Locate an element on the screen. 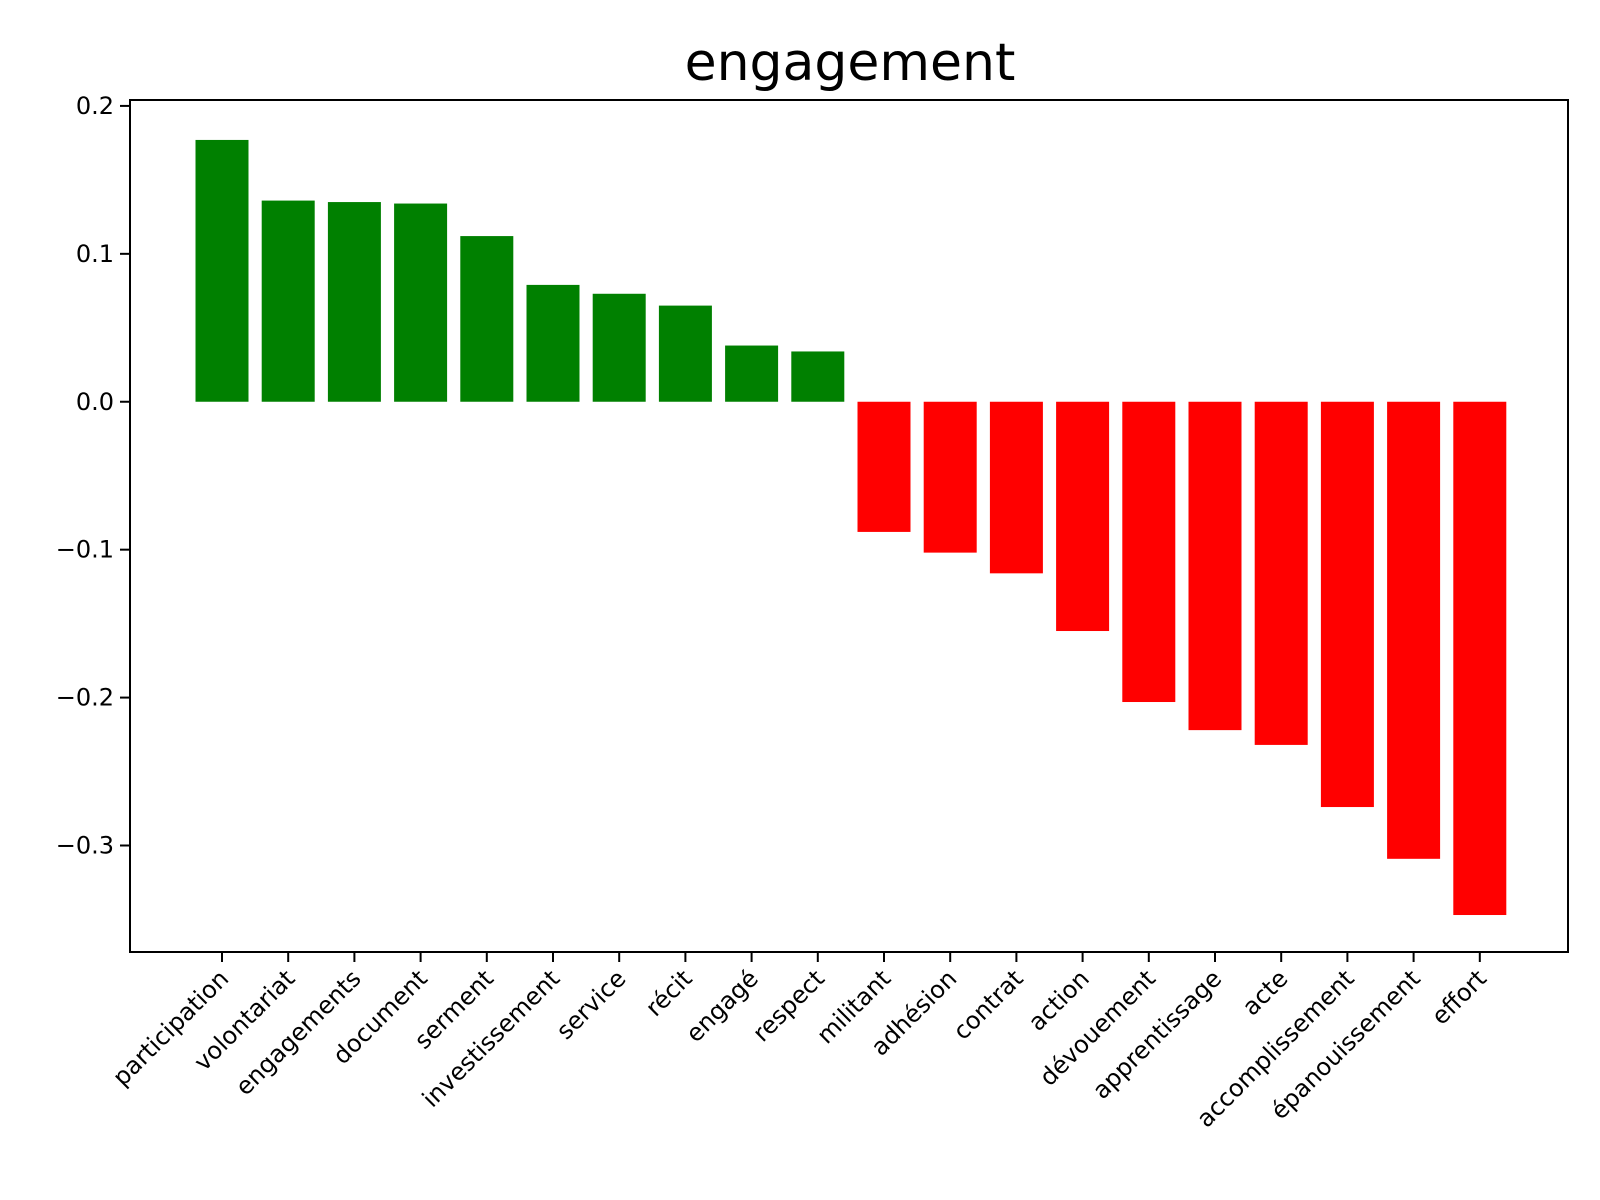 The image size is (1600, 1200). x-tick-label: dévouement is located at coordinates (1097, 1027).